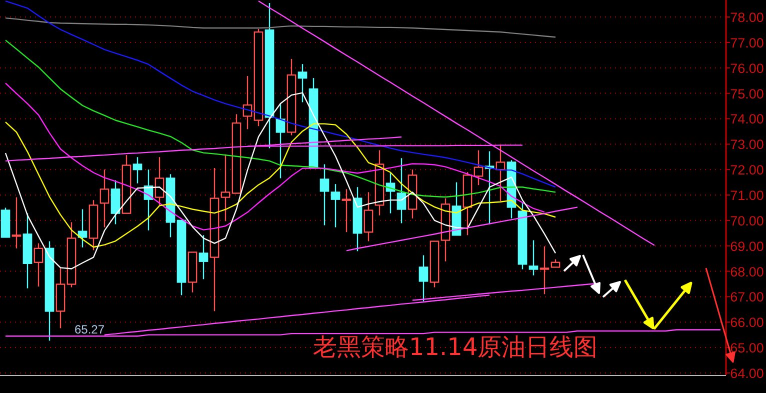 The height and width of the screenshot is (393, 766). What do you see at coordinates (747, 170) in the screenshot?
I see `y-tick-label: 72.00` at bounding box center [747, 170].